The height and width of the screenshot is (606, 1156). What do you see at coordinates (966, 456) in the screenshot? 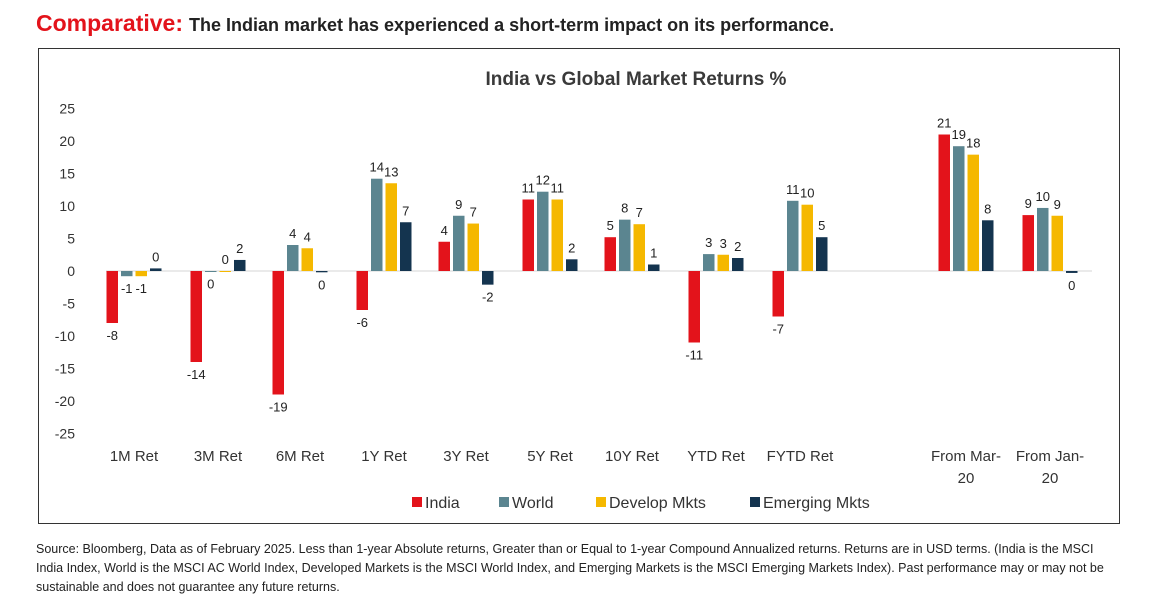
I see `category-label: From Mar-` at bounding box center [966, 456].